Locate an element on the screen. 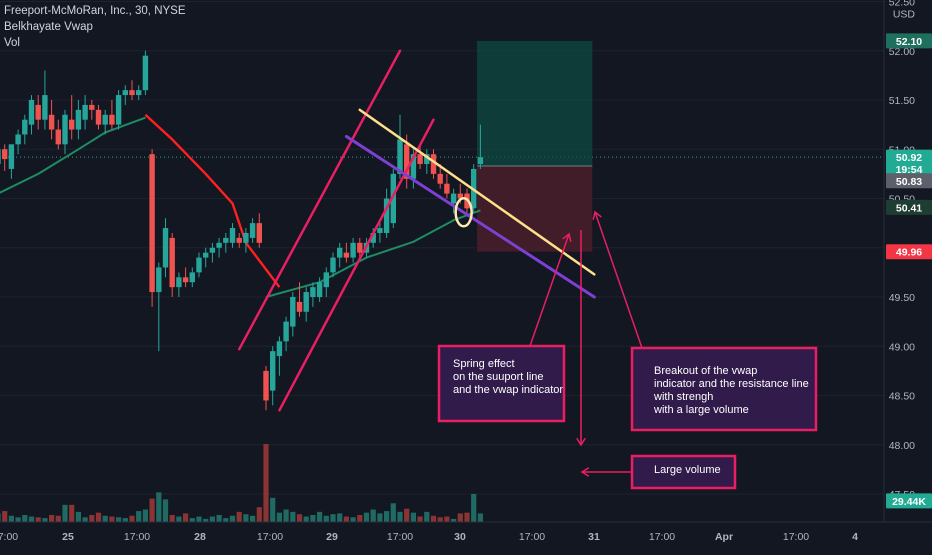 This screenshot has height=555, width=932. volume-pointer-arrow-head is located at coordinates (581, 442).